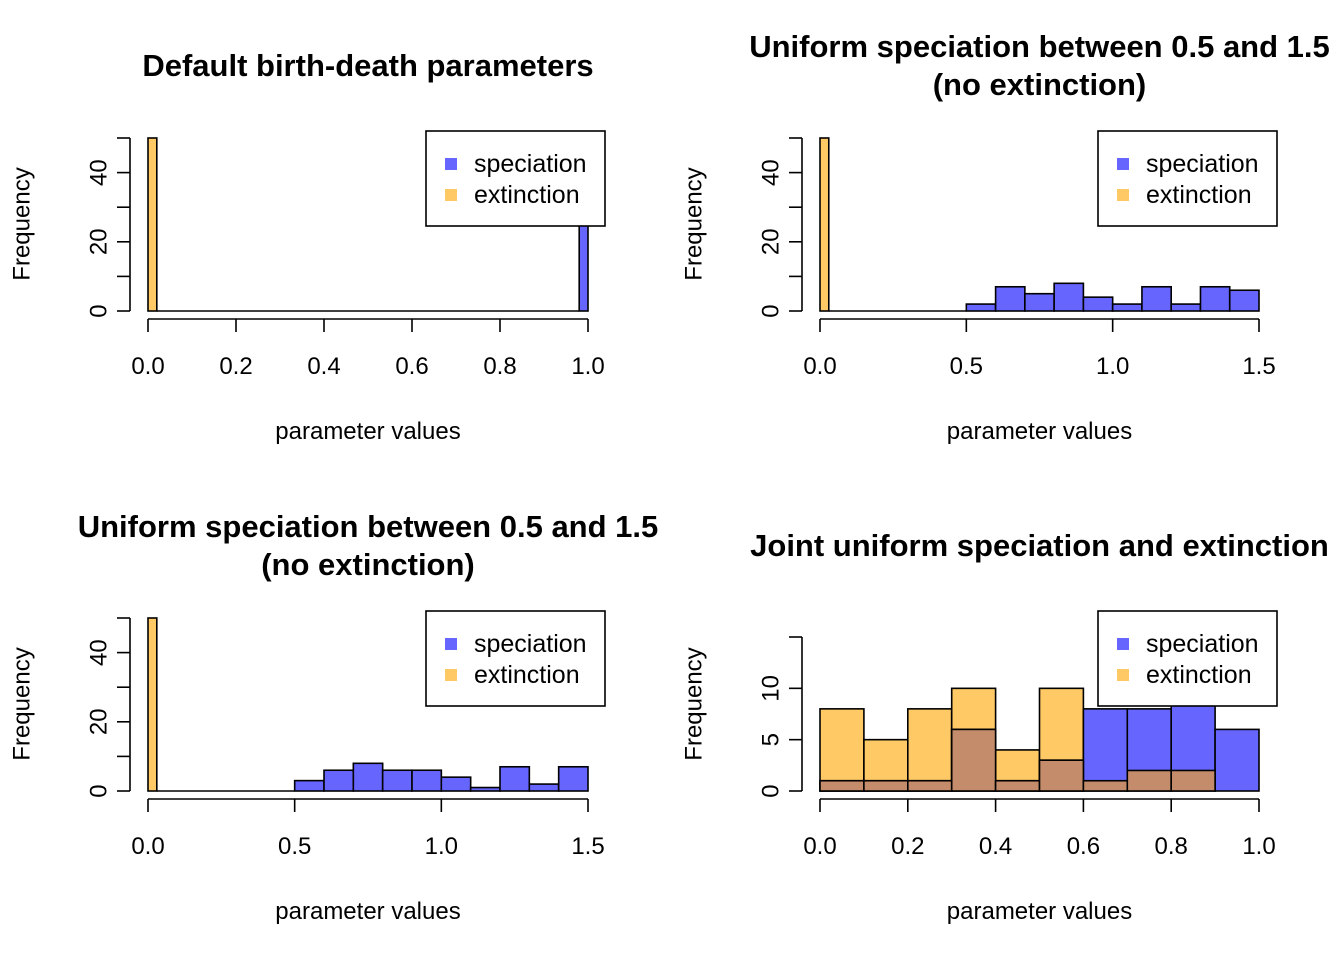 The height and width of the screenshot is (960, 1344). Describe the element at coordinates (771, 688) in the screenshot. I see `y-tick-label: 10` at that location.